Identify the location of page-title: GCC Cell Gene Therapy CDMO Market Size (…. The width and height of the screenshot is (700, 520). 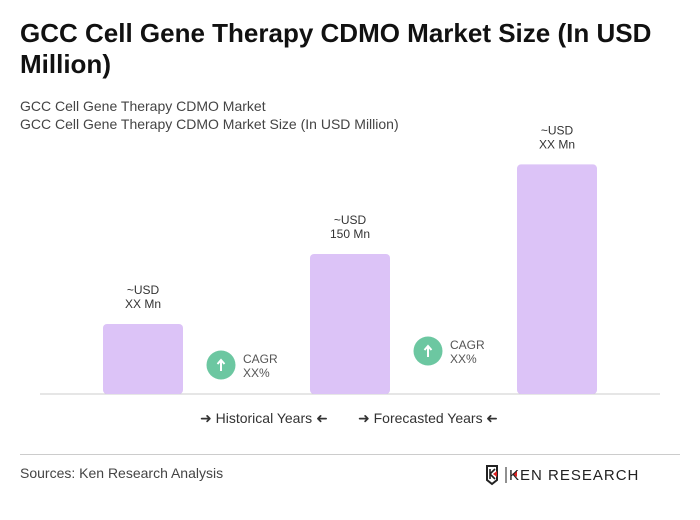
(336, 48).